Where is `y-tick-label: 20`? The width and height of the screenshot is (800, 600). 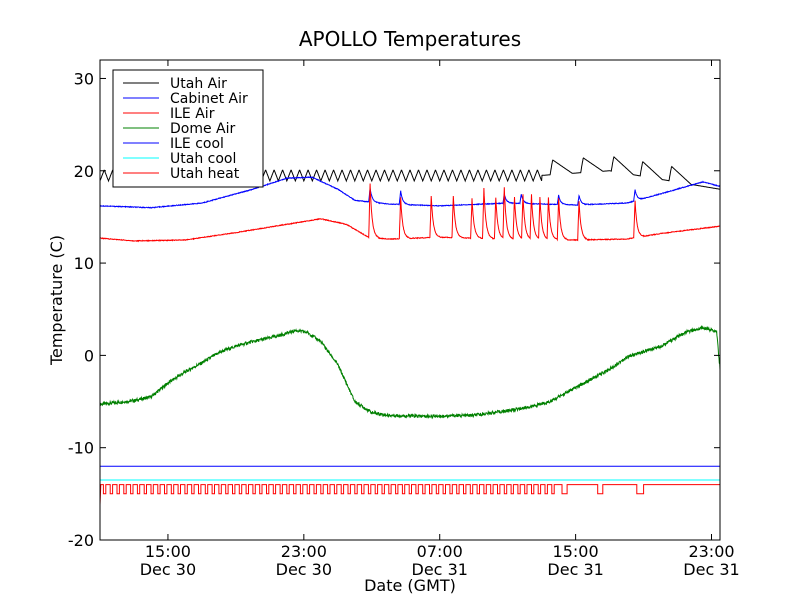
y-tick-label: 20 is located at coordinates (84, 171).